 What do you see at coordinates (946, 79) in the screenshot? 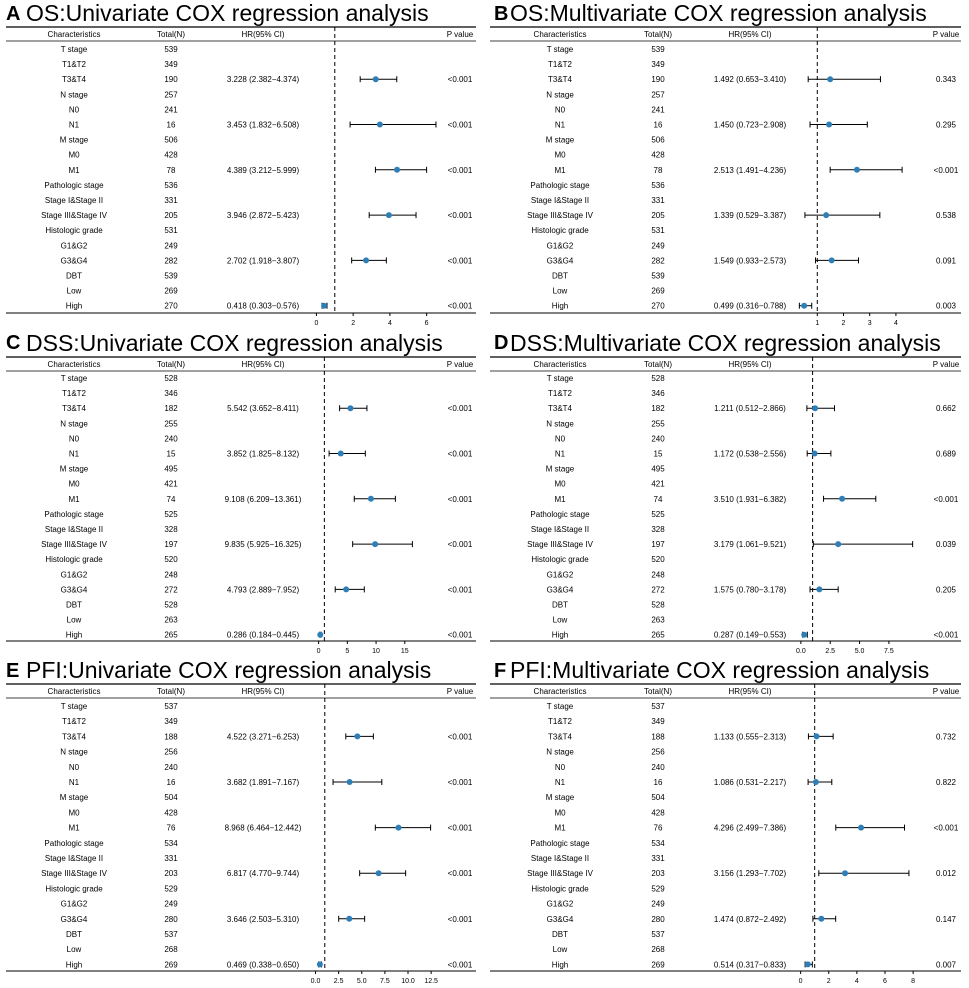
I see `row-p-value: 0.343` at bounding box center [946, 79].